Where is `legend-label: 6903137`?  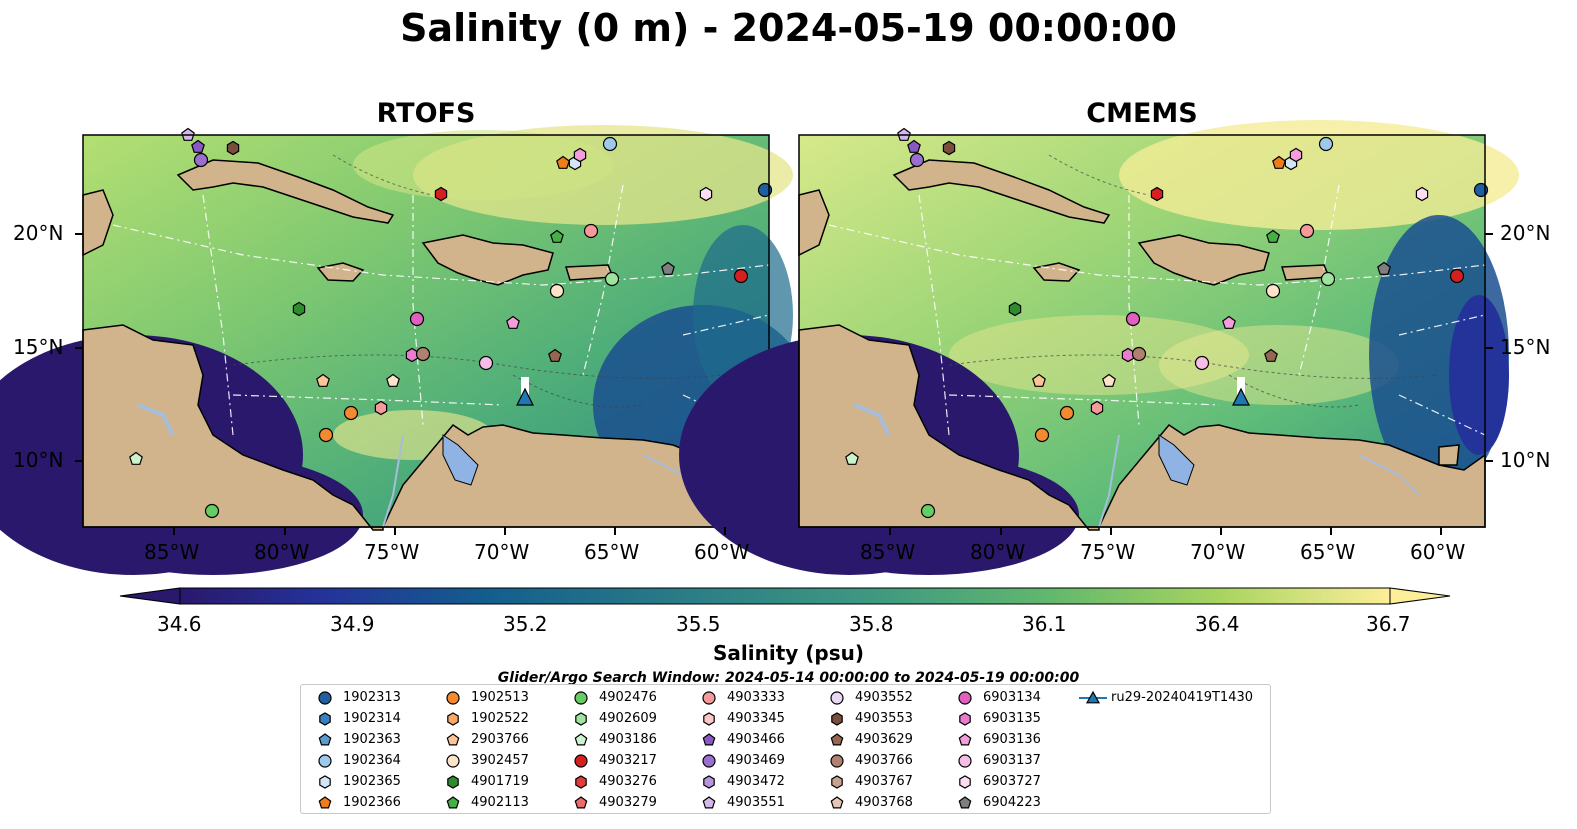 legend-label: 6903137 is located at coordinates (1012, 760).